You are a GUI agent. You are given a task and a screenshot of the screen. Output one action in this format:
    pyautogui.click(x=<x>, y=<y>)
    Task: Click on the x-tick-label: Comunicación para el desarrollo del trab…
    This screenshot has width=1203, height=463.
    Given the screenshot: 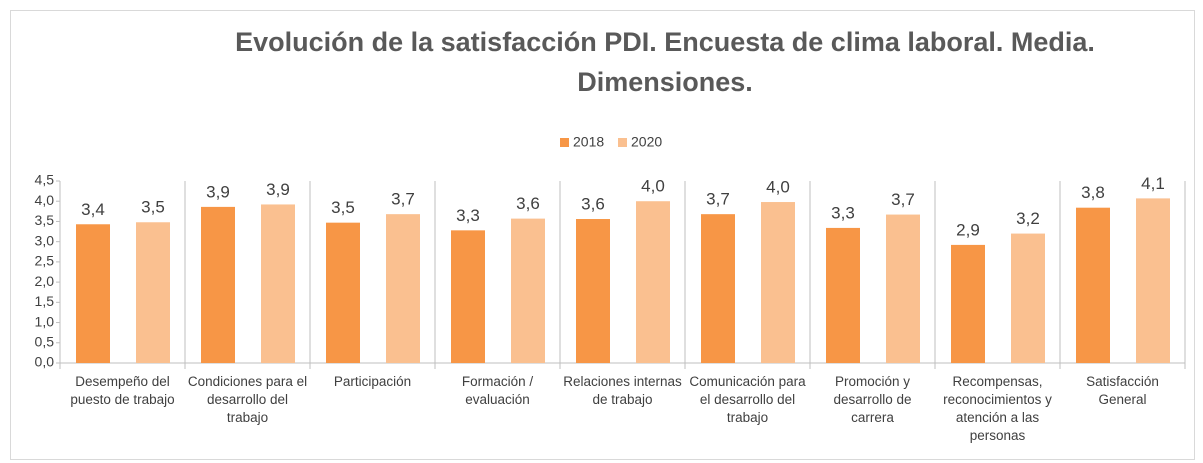 What is the action you would take?
    pyautogui.click(x=747, y=399)
    